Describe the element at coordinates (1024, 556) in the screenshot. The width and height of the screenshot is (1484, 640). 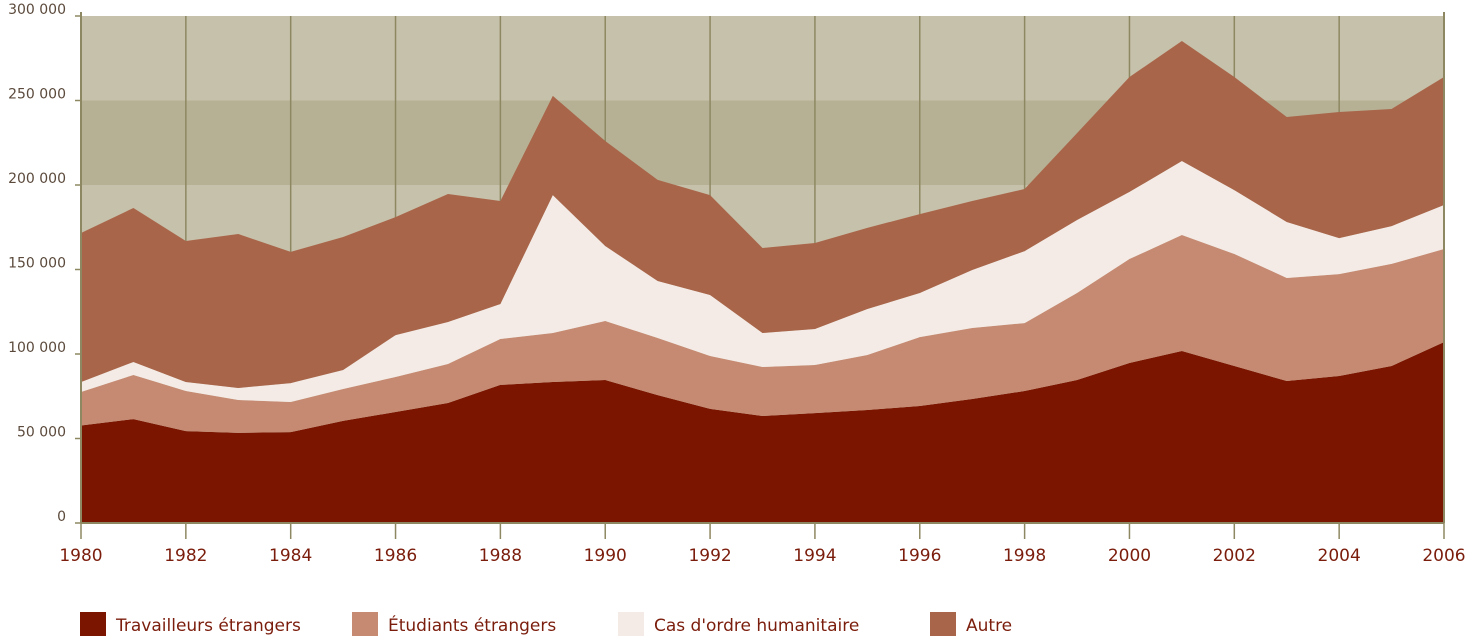
I see `x-tick-label: 1998` at that location.